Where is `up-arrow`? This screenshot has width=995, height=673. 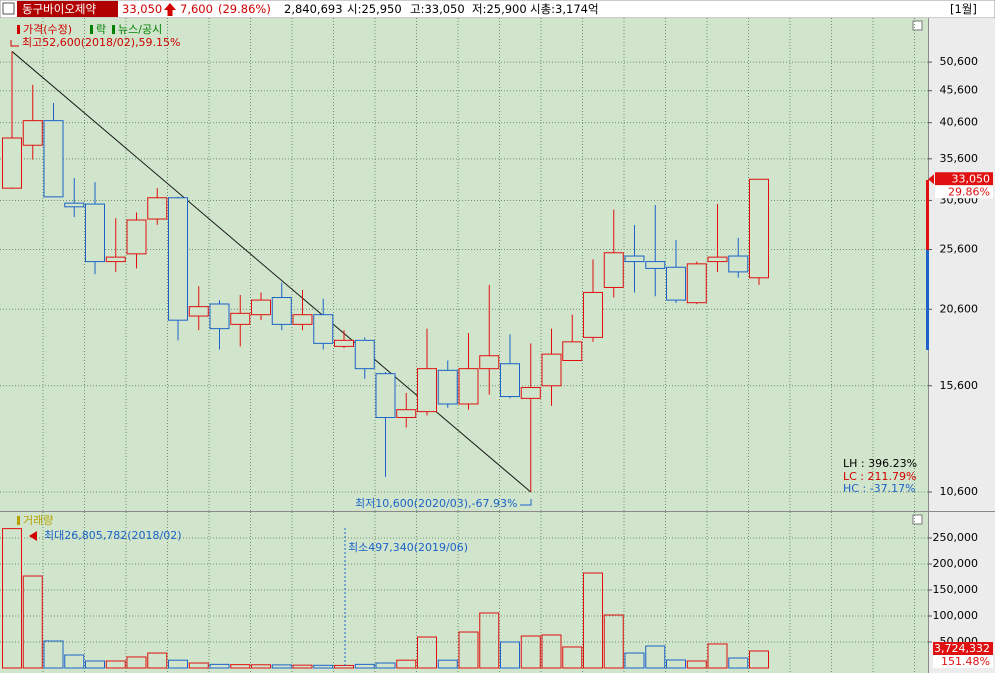 up-arrow is located at coordinates (170, 9).